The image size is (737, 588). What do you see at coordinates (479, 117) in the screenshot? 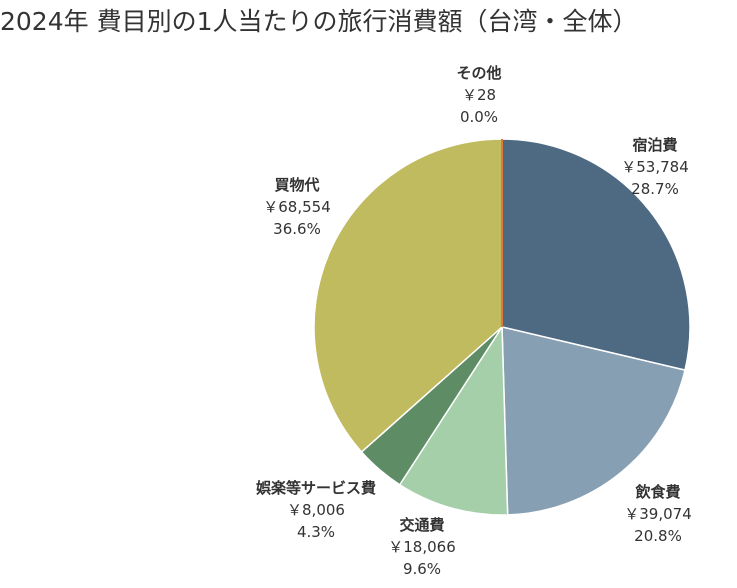
I see `slice-percent: 0.0%` at bounding box center [479, 117].